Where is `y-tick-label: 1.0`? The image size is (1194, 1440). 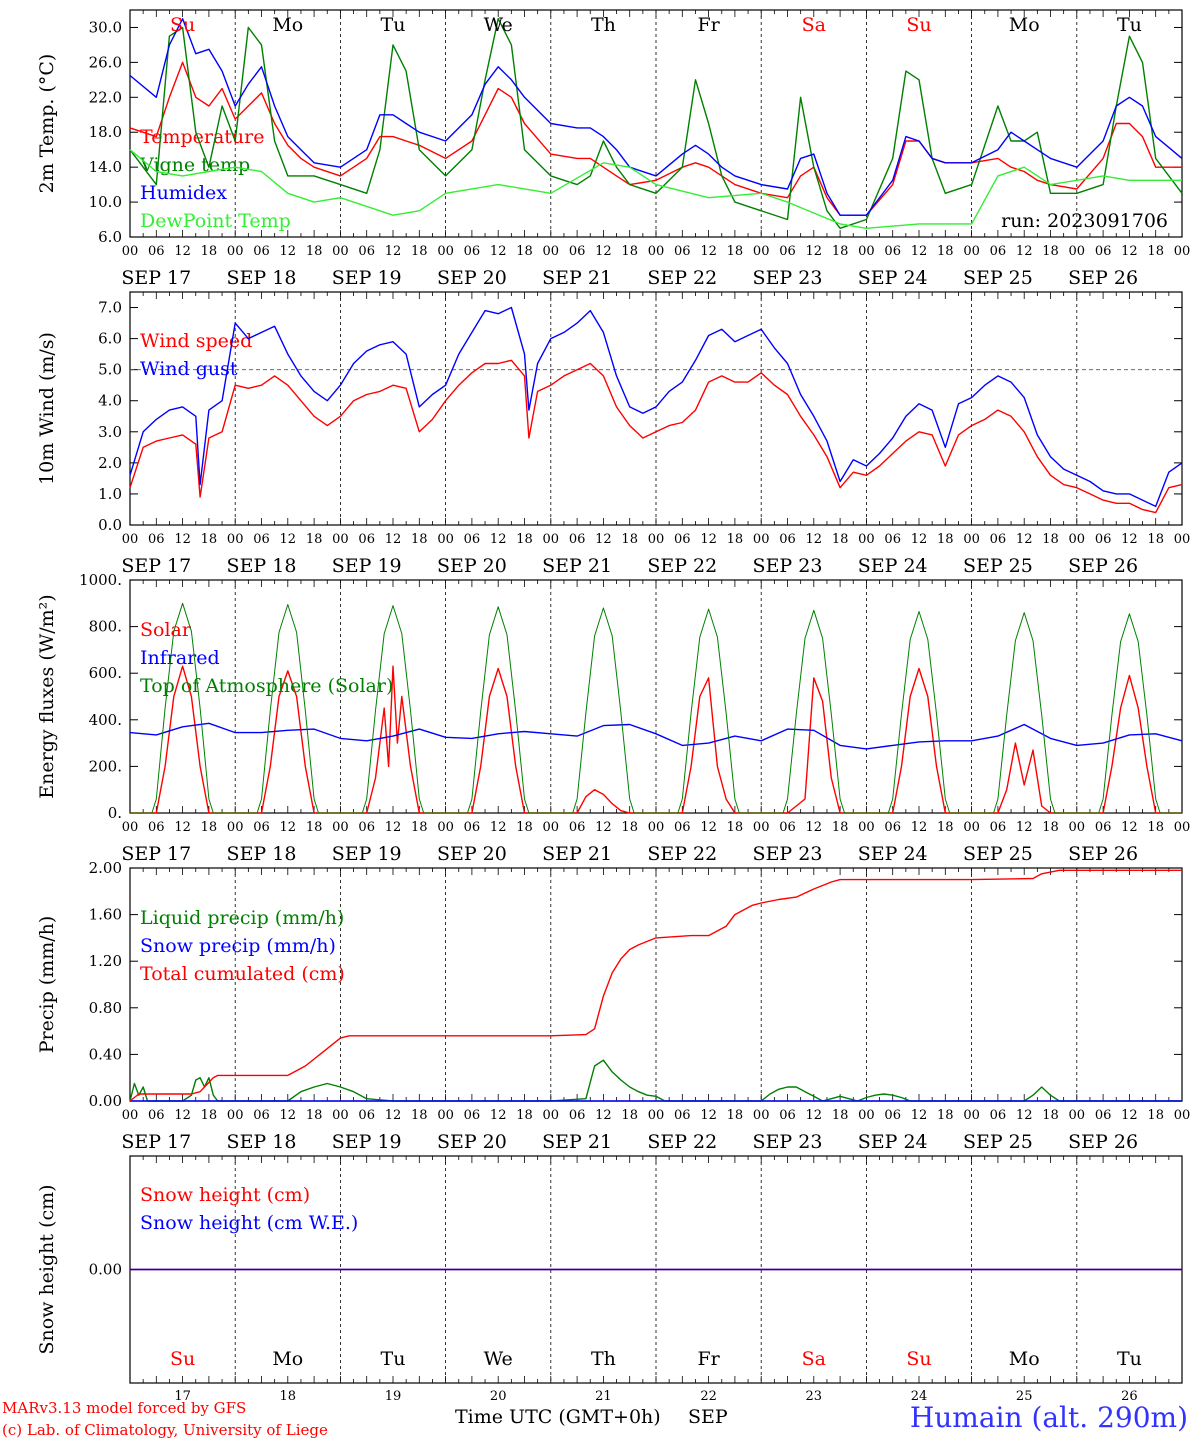 y-tick-label: 1.0 is located at coordinates (110, 494).